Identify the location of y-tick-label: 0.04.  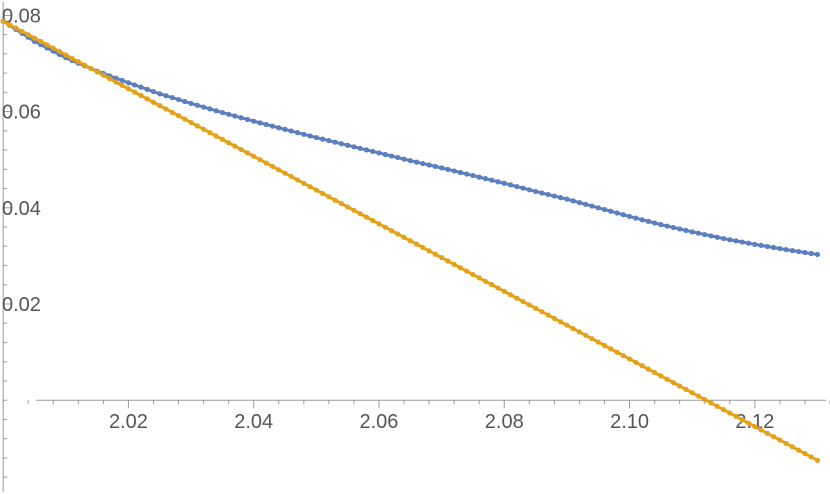
(21, 209).